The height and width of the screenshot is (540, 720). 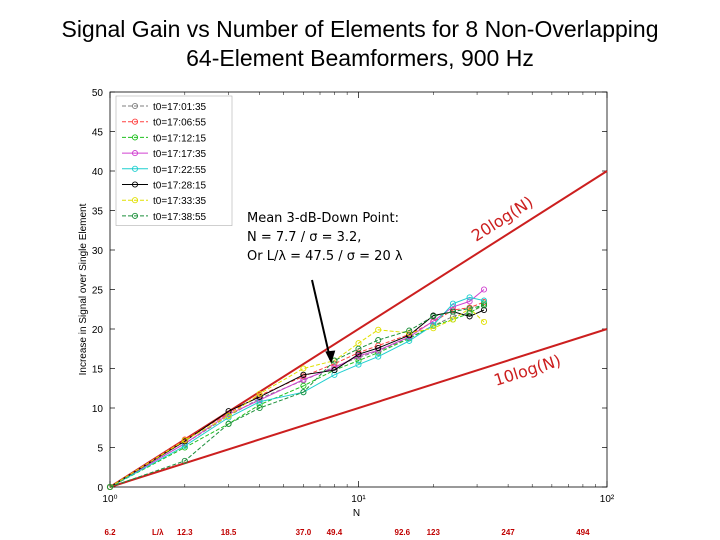 I want to click on y-tick-label: 5, so click(x=100, y=449).